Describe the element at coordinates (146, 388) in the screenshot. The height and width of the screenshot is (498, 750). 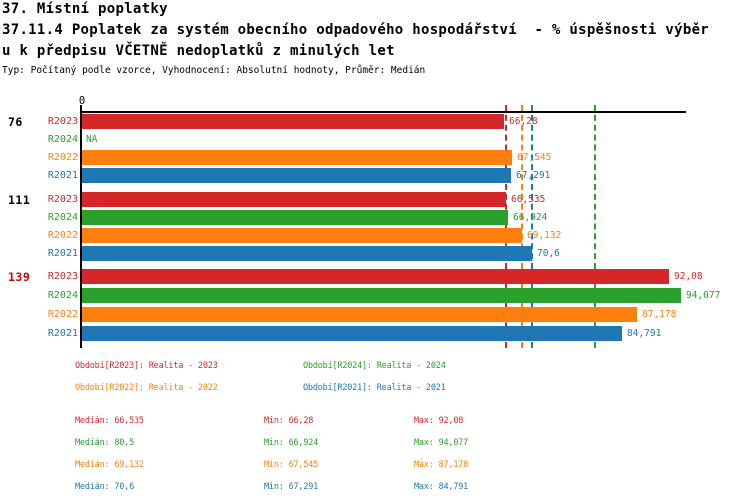
I see `legend-item-r2022: Období[R2022]: Realita - 2022` at that location.